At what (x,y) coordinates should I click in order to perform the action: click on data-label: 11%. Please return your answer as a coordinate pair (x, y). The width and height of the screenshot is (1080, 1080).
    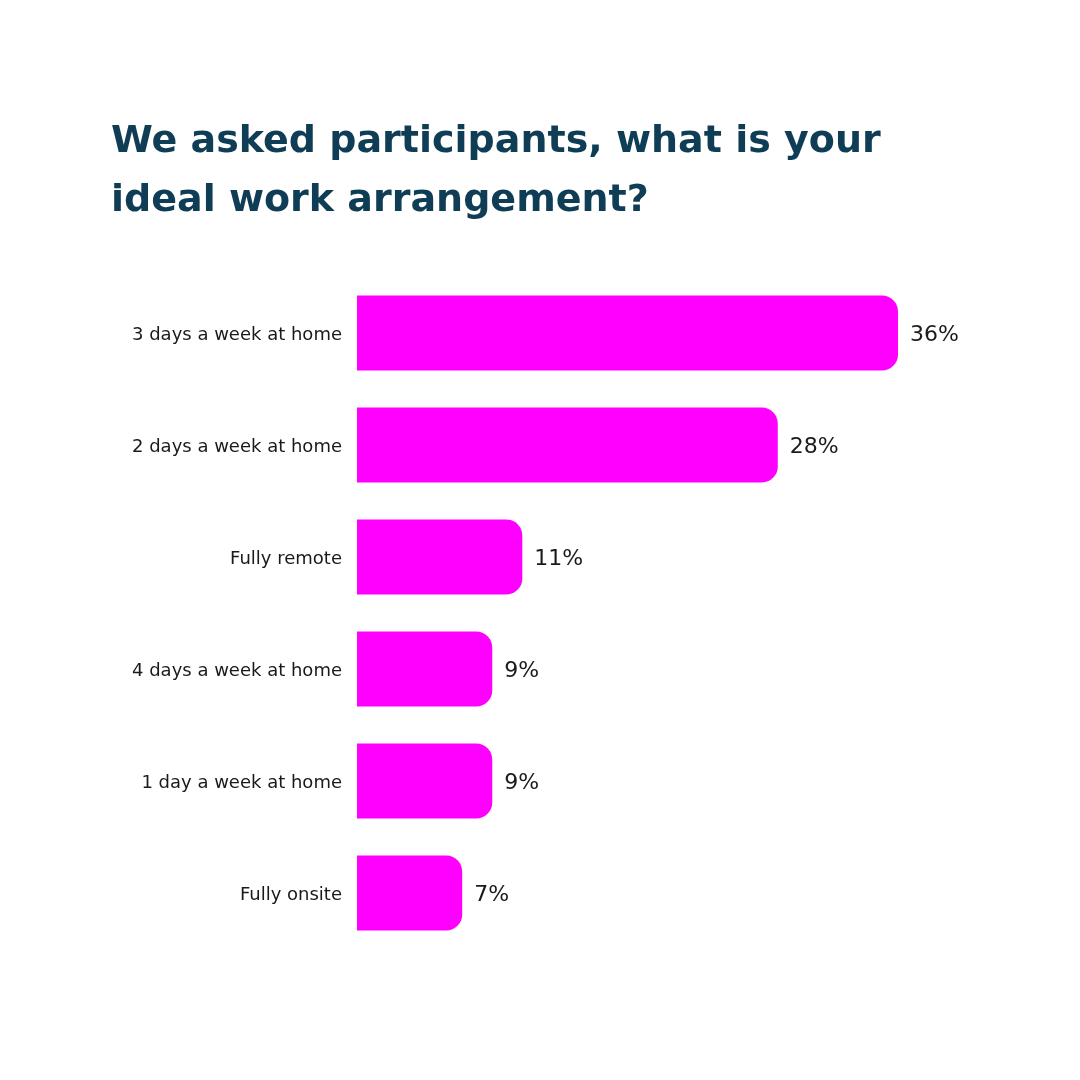
    Looking at the image, I should click on (559, 557).